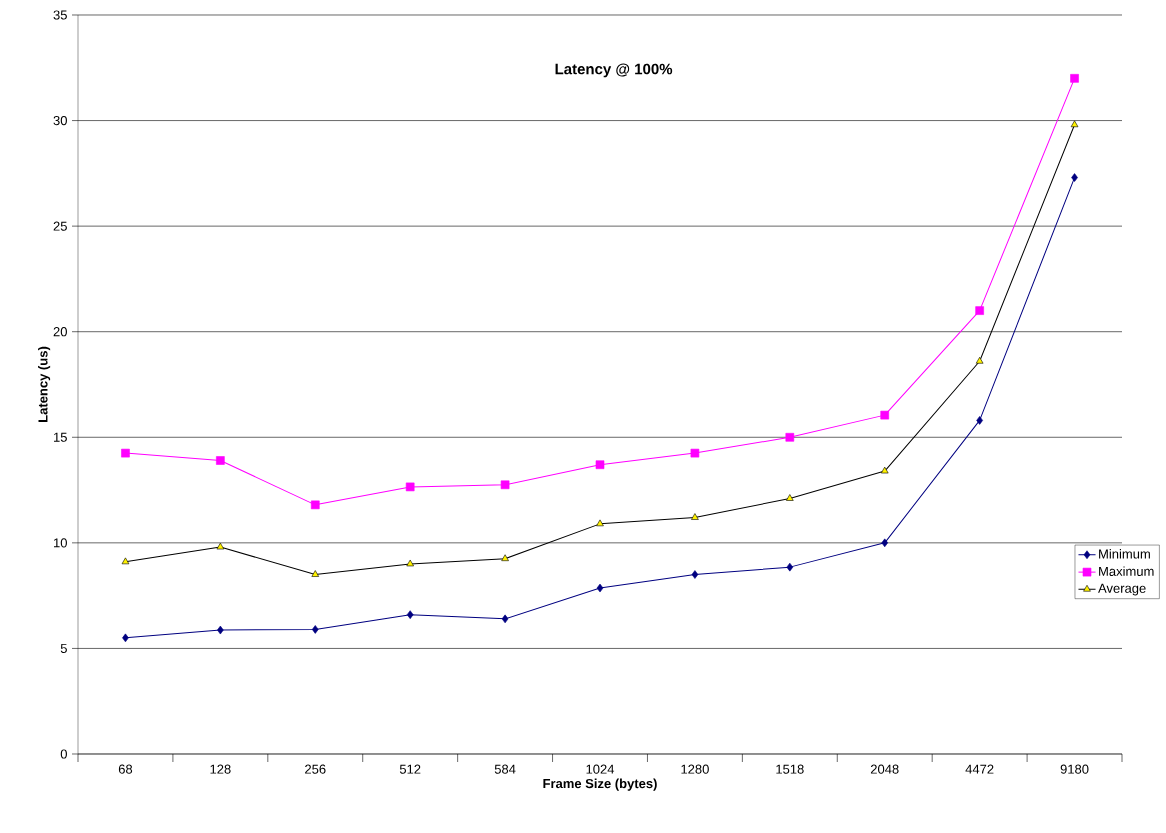  I want to click on x-tick-label: 584, so click(505, 769).